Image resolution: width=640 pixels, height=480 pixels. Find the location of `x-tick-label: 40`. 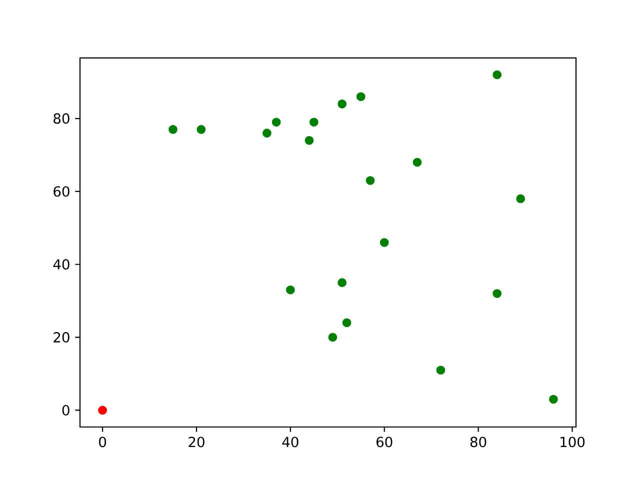

x-tick-label: 40 is located at coordinates (290, 442).